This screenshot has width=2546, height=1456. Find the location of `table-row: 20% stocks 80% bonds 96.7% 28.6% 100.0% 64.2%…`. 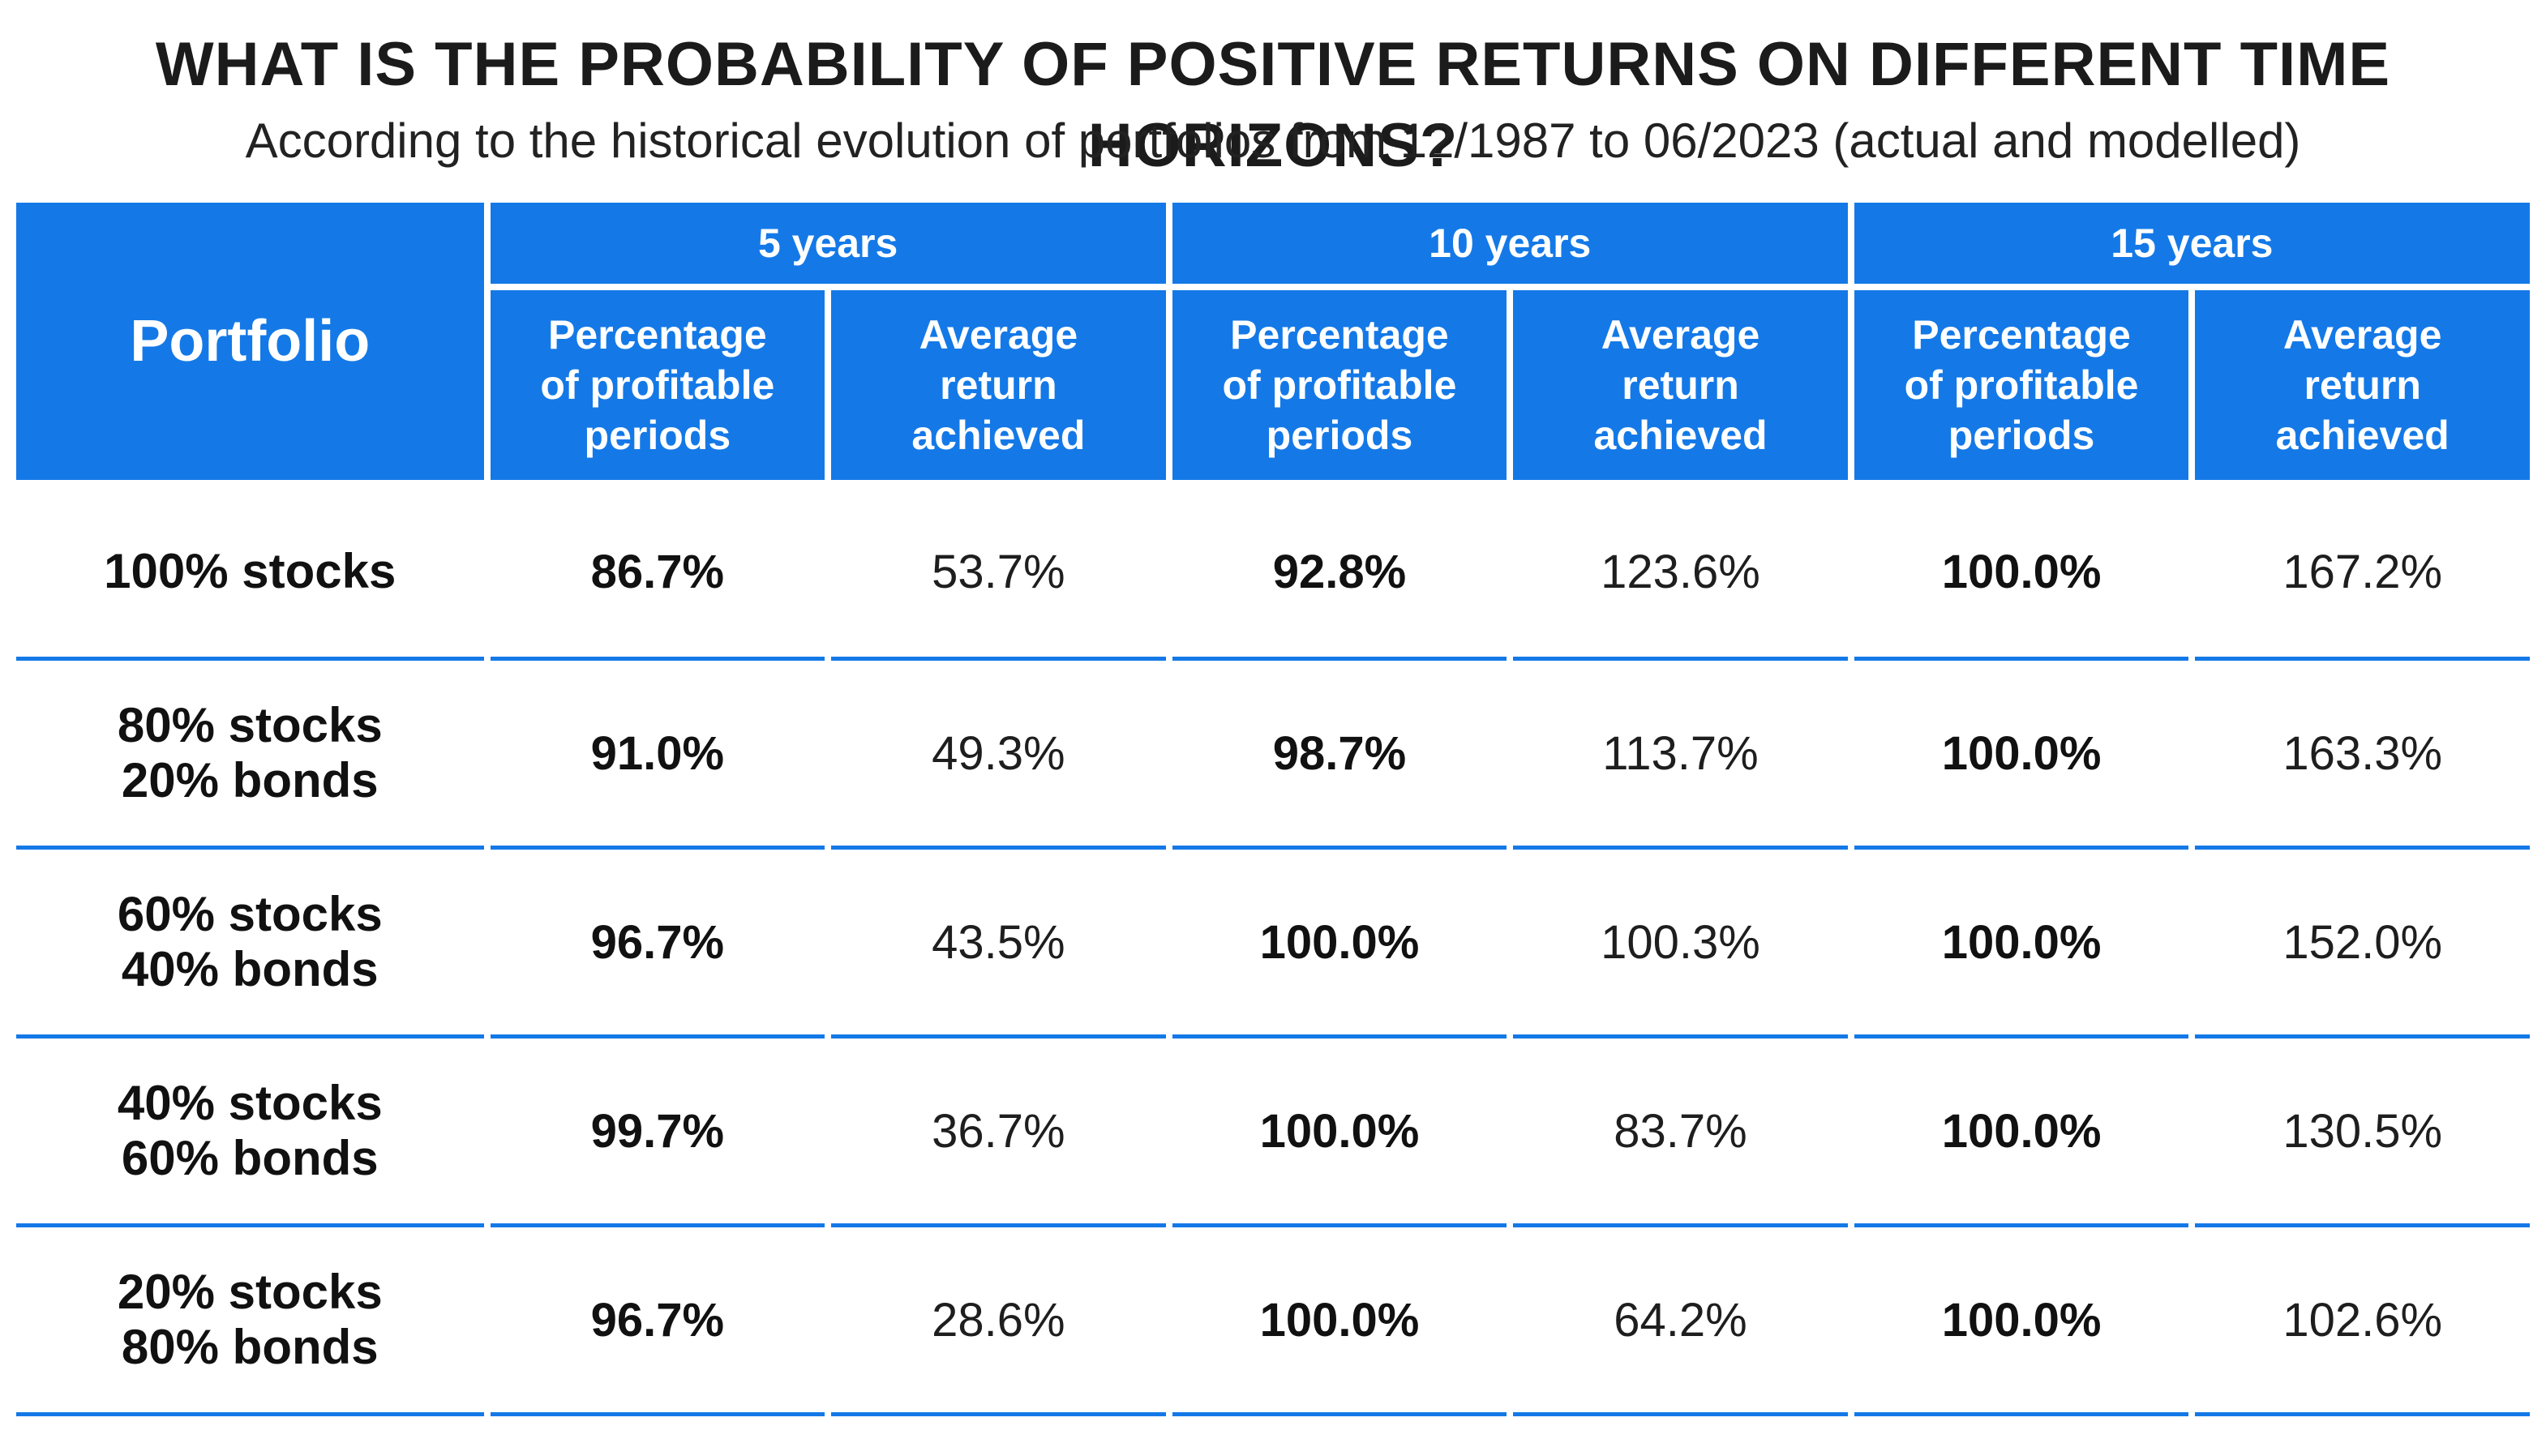

table-row: 20% stocks 80% bonds 96.7% 28.6% 100.0% 64.2%… is located at coordinates (1273, 1321).